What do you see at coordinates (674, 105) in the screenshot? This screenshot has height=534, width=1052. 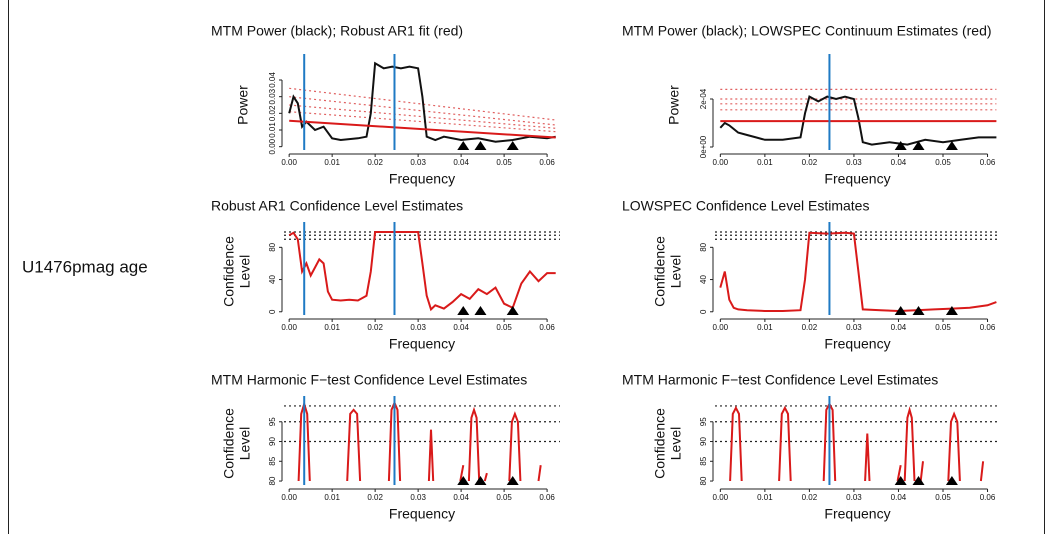 I see `y-axis-label: Power` at bounding box center [674, 105].